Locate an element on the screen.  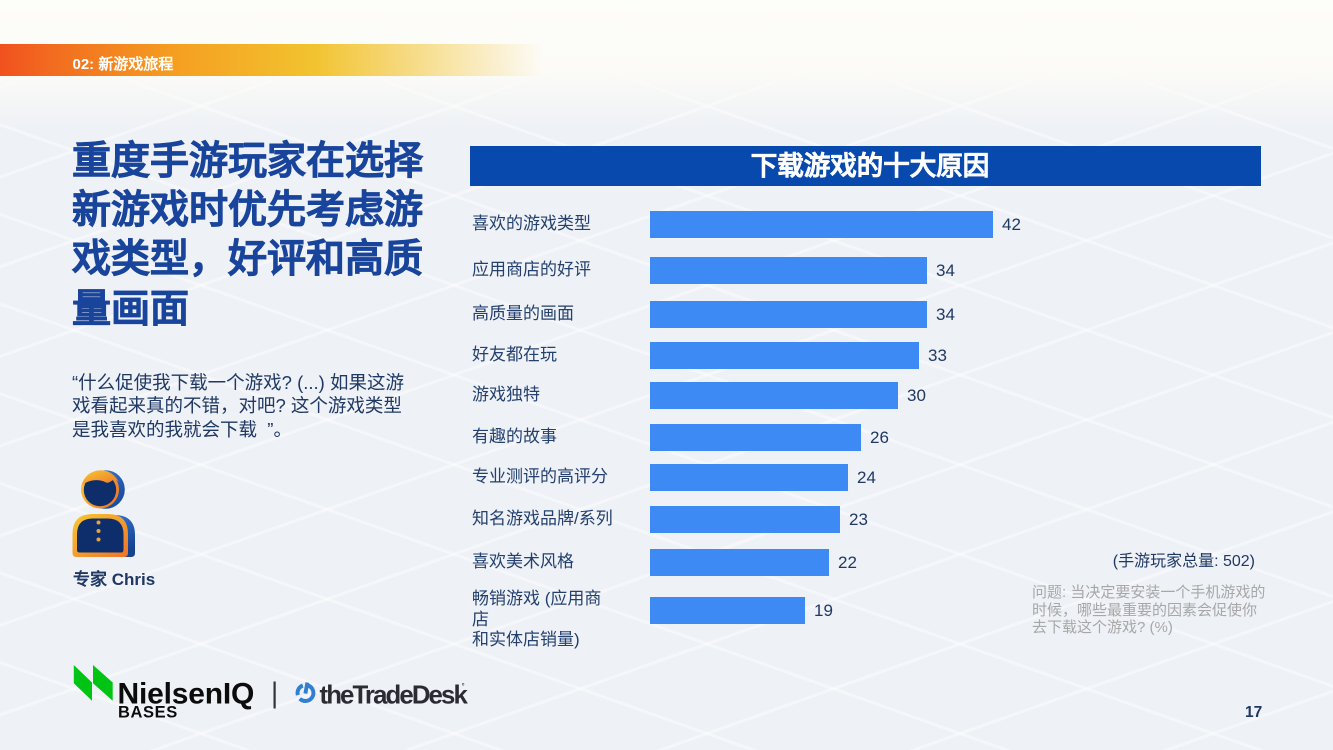
svg-text: BASES is located at coordinates (148, 713).